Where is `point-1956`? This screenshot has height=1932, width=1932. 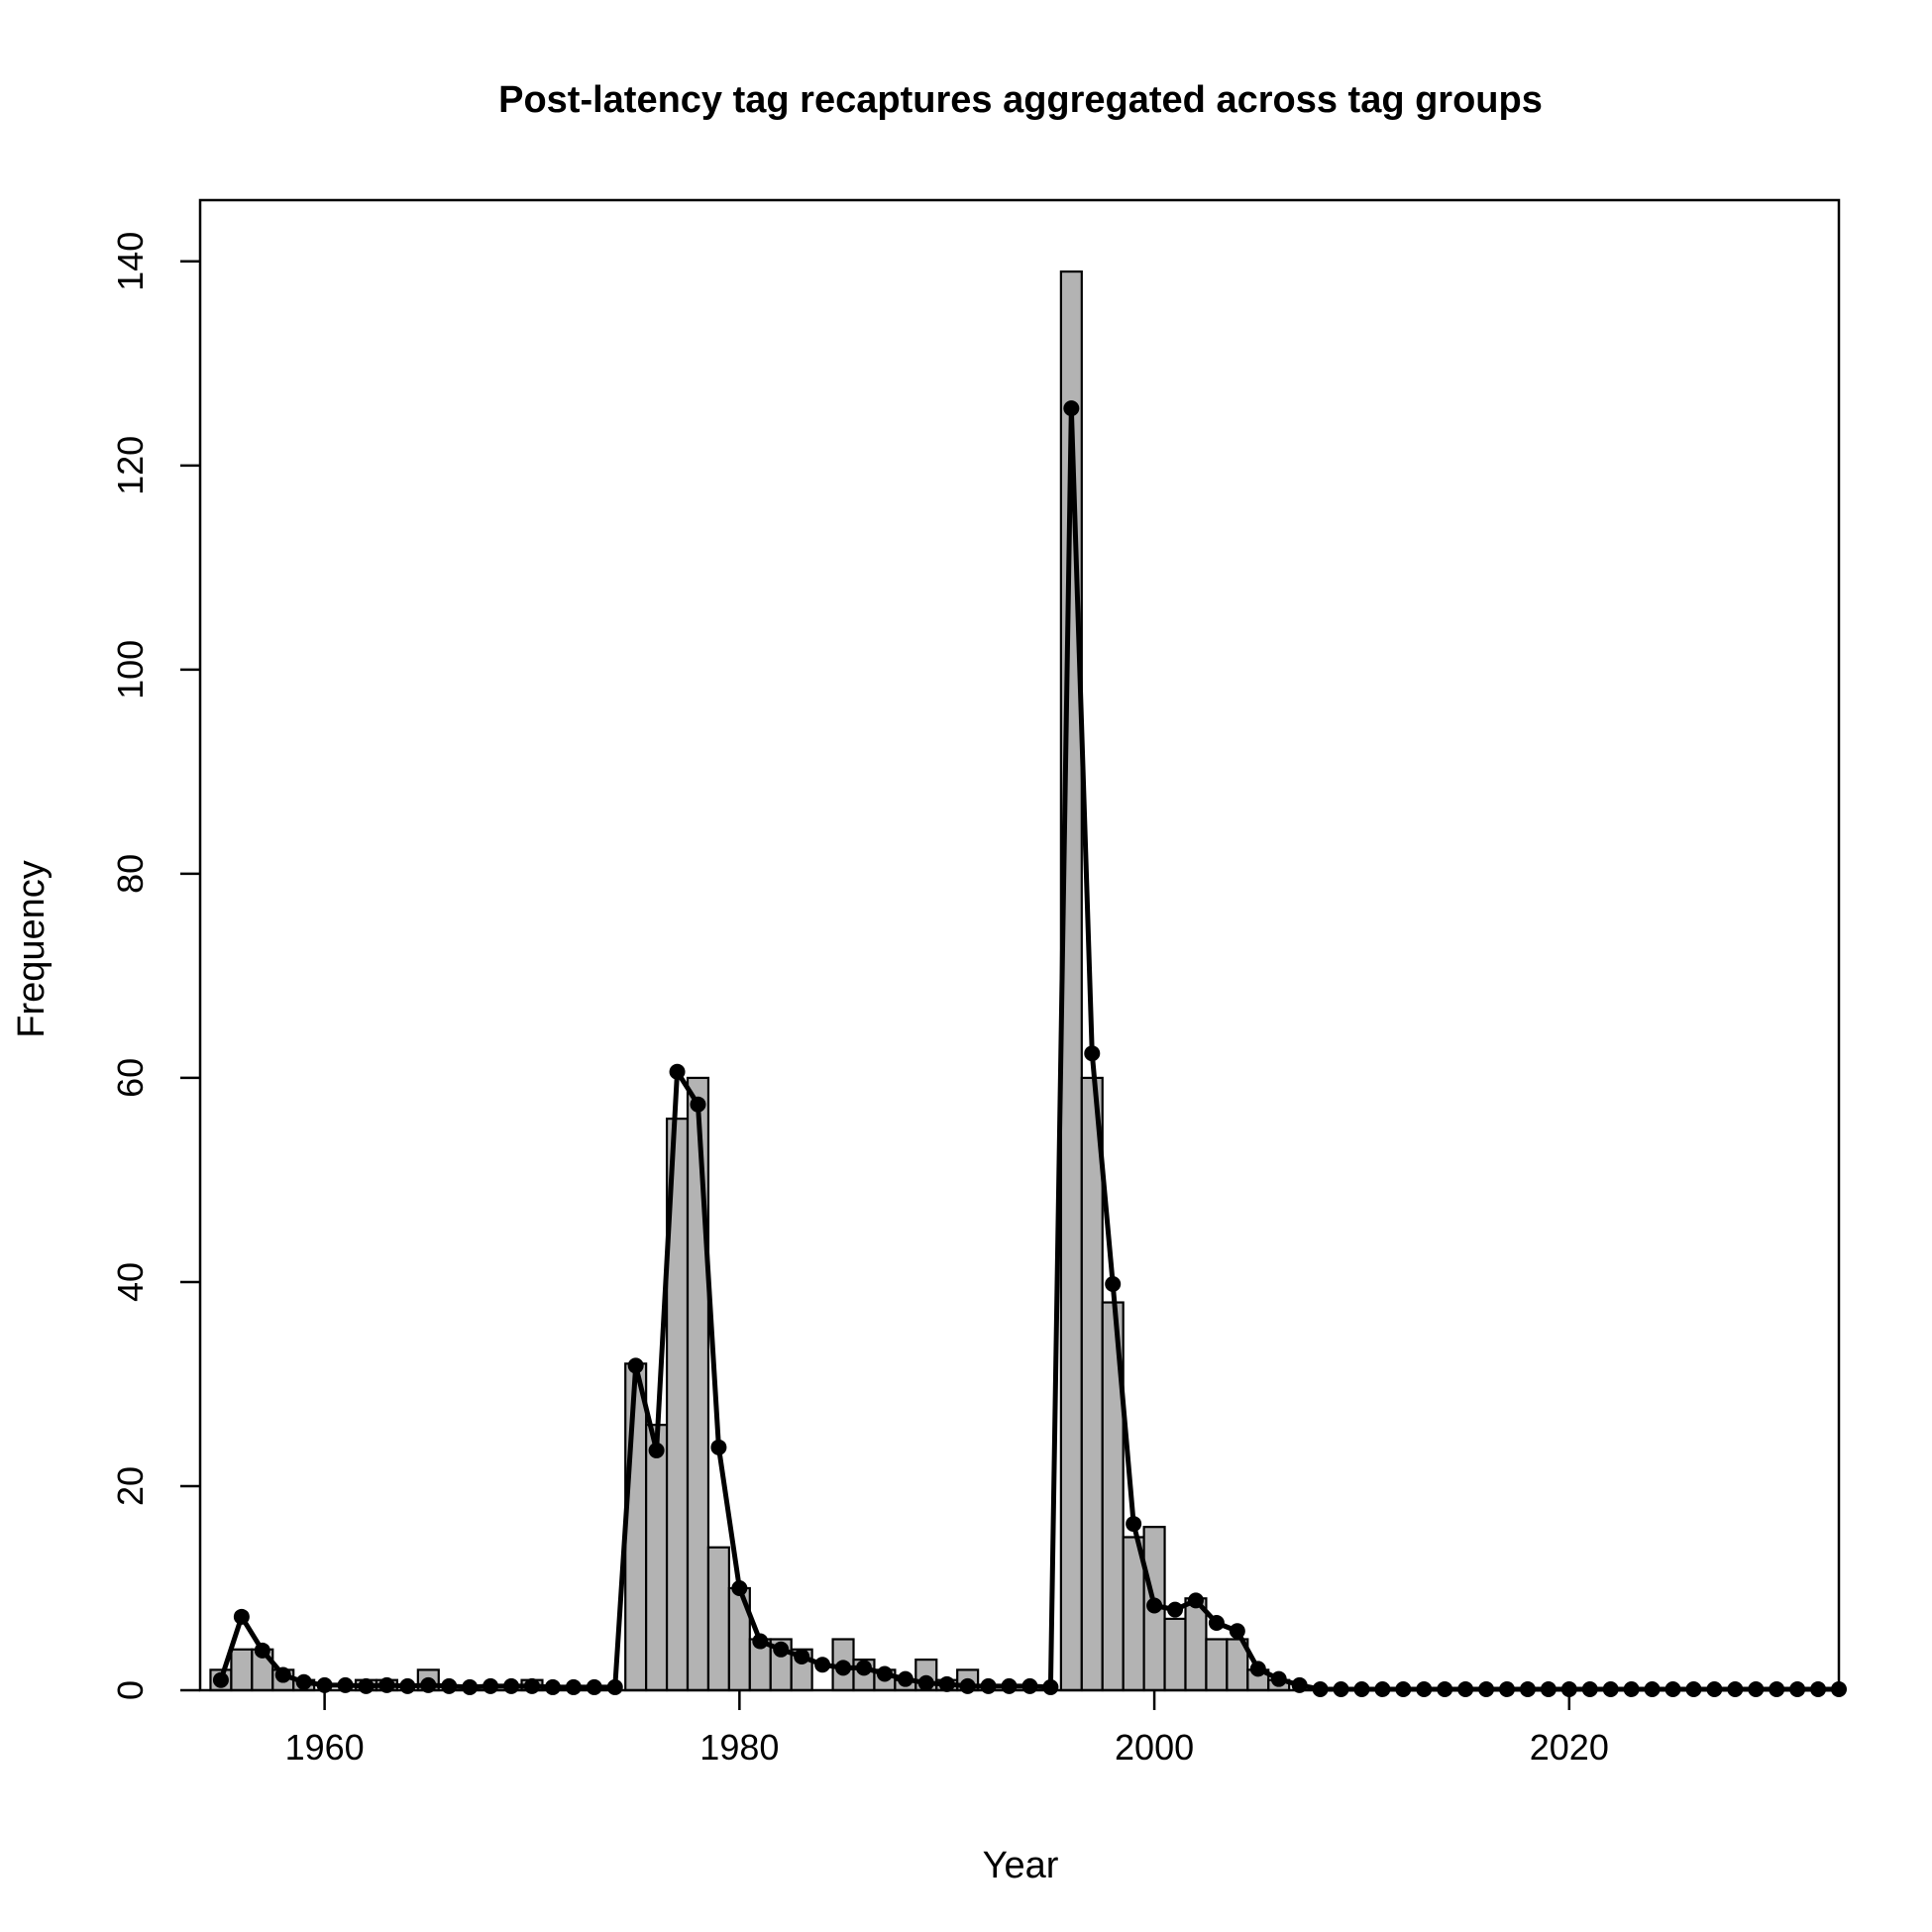 point-1956 is located at coordinates (242, 1617).